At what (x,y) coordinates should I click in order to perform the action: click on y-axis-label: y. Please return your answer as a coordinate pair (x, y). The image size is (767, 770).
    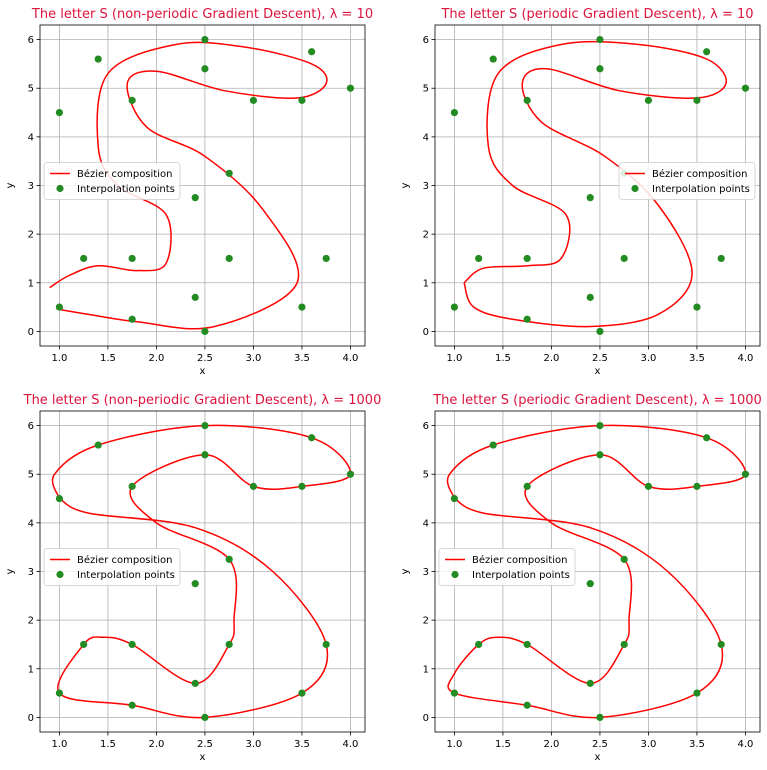
    Looking at the image, I should click on (405, 571).